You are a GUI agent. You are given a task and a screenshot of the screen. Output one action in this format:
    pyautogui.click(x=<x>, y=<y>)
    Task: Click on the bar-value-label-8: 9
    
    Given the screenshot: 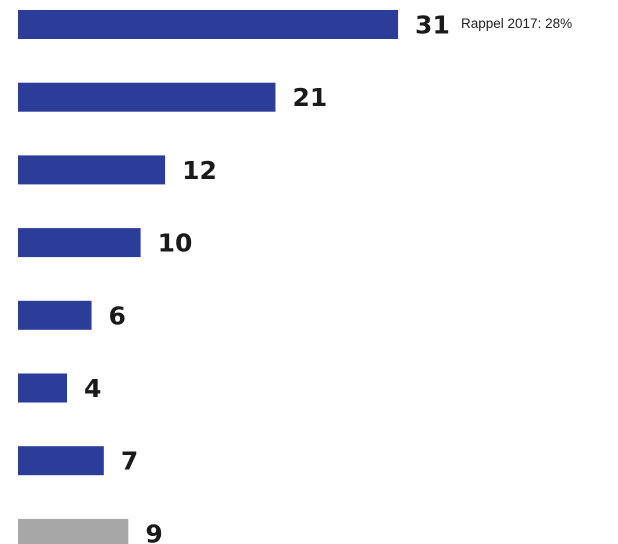 What is the action you would take?
    pyautogui.click(x=153, y=531)
    